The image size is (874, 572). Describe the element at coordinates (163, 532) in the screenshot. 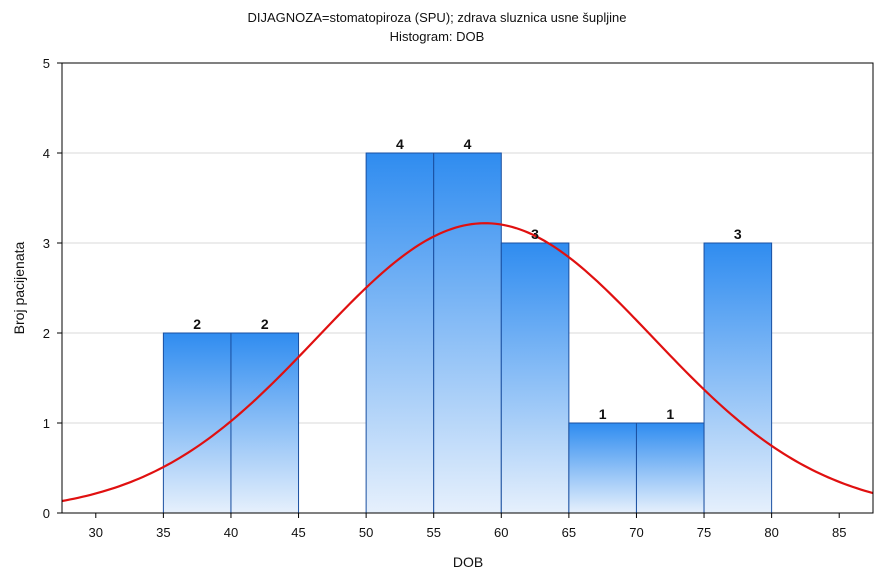

I see `x-tick-label: 35` at that location.